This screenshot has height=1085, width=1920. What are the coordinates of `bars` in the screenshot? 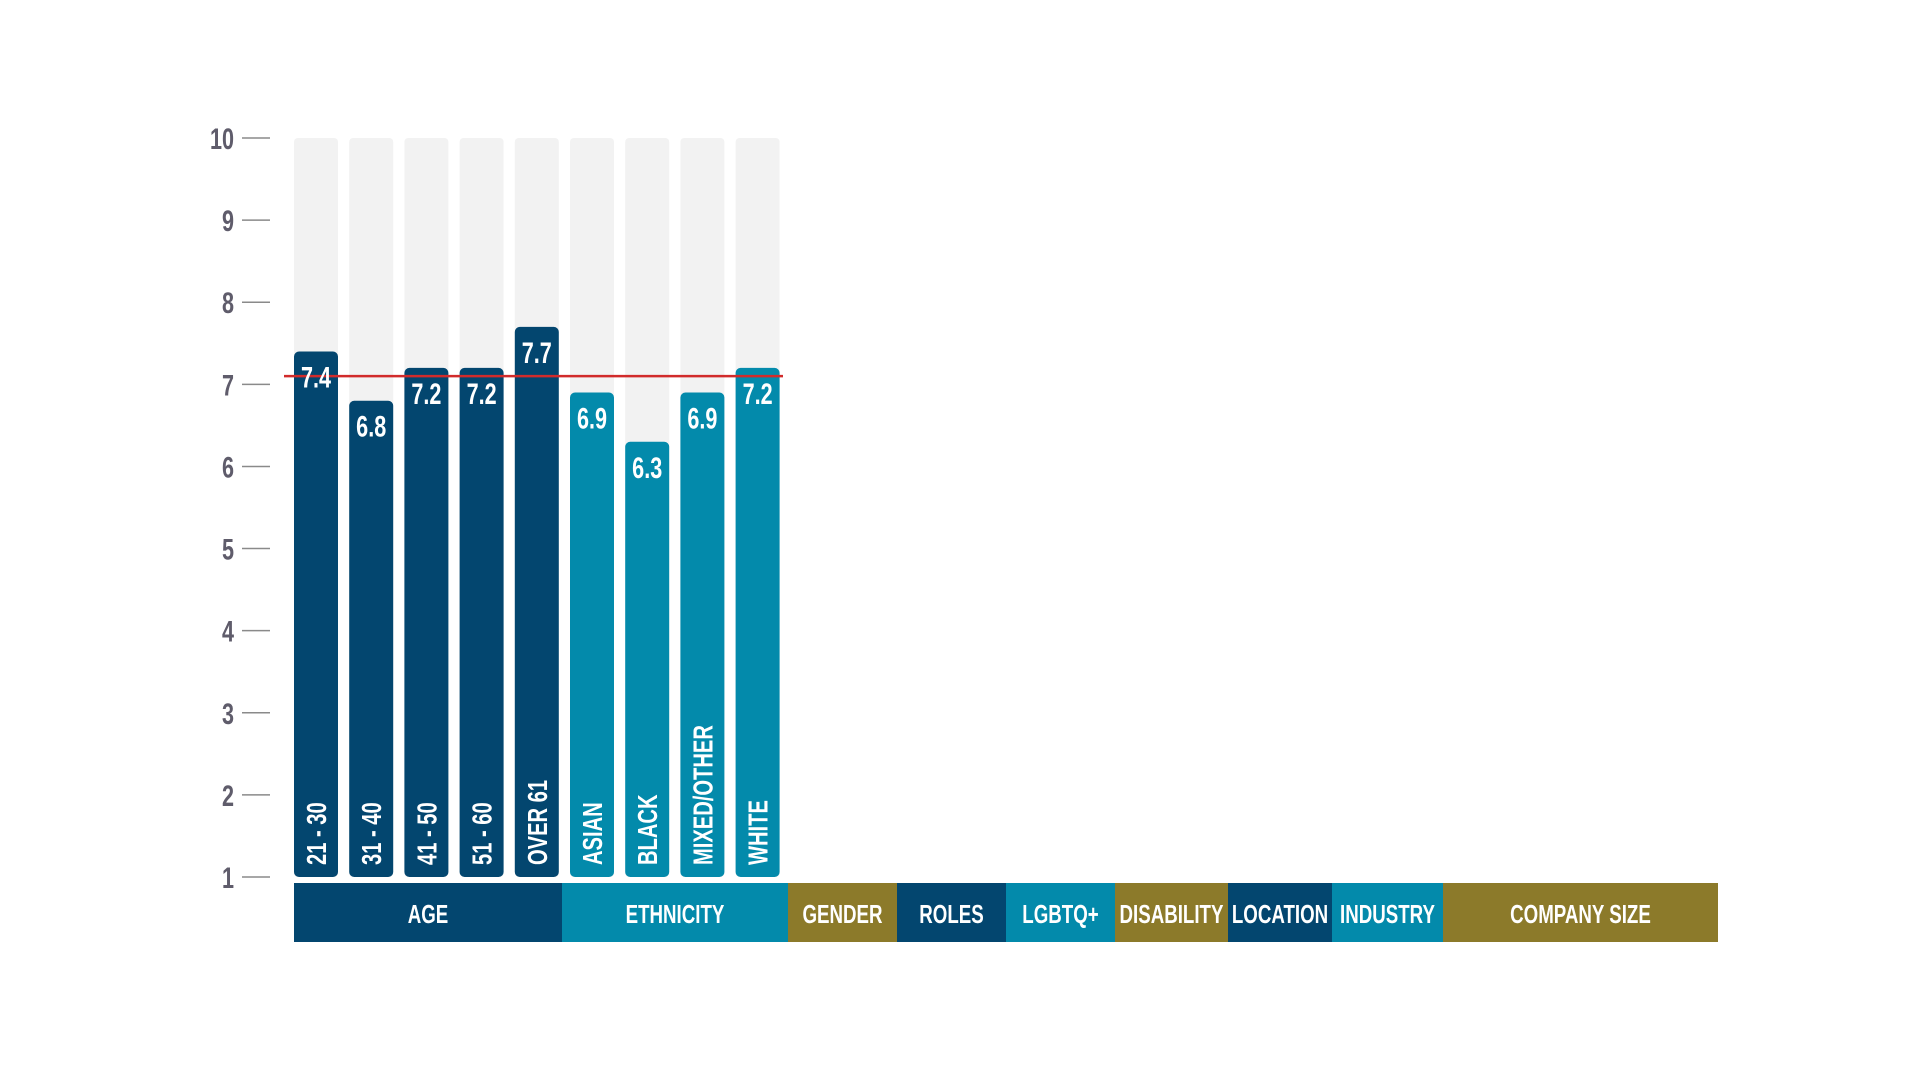 It's located at (537, 601).